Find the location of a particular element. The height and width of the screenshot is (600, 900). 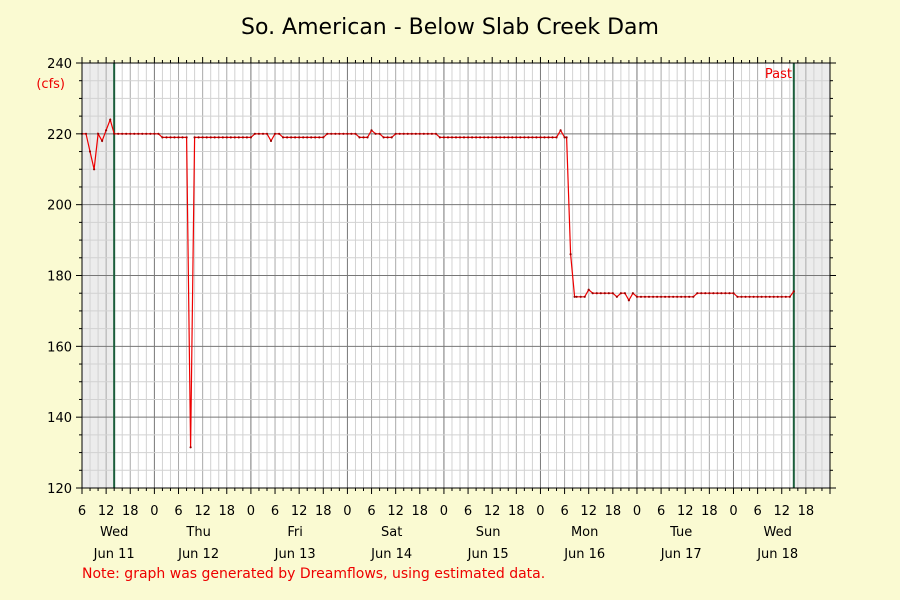

y-tick-label: 140 is located at coordinates (59, 418).